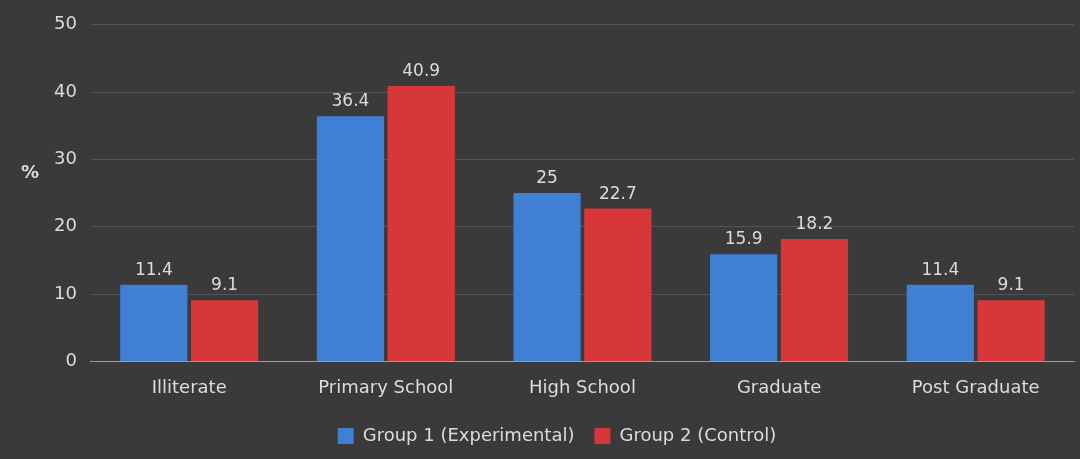  What do you see at coordinates (189, 386) in the screenshot?
I see `x-tick-label: Illiterate` at bounding box center [189, 386].